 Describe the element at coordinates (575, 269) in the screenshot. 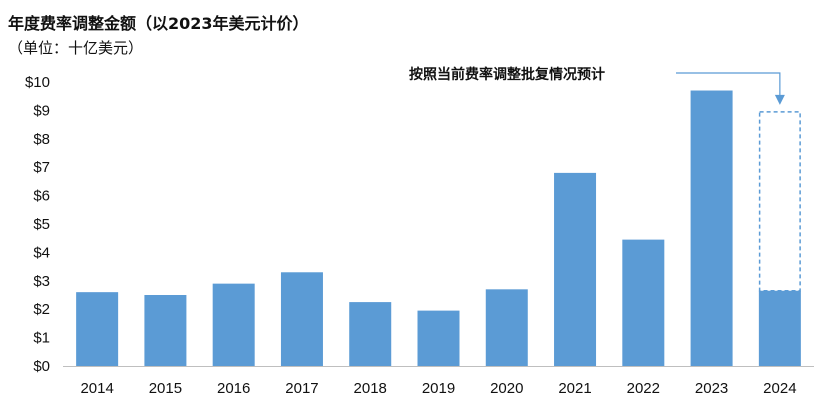

I see `bar-2021` at that location.